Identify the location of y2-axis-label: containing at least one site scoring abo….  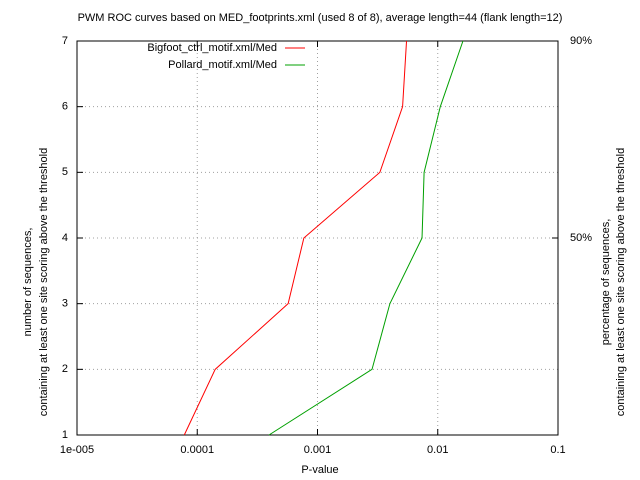
(621, 282).